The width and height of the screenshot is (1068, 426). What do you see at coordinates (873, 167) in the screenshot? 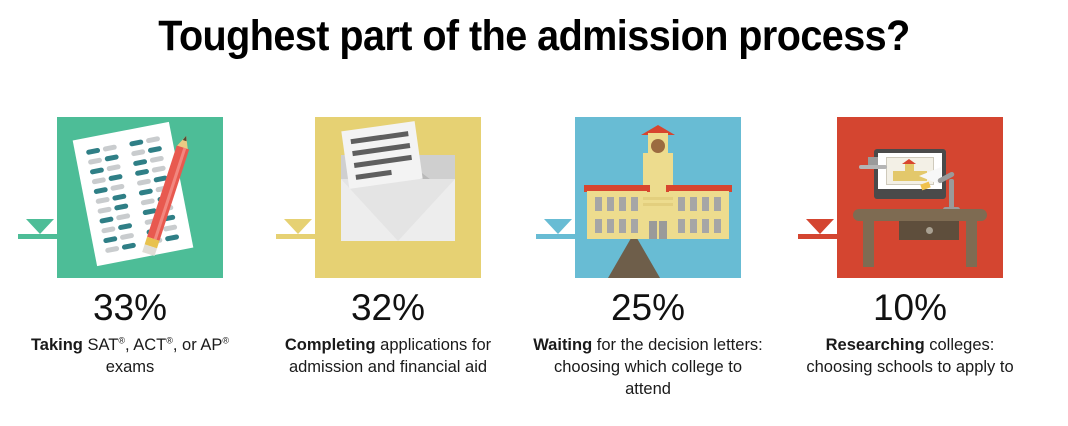
I see `monitor-base` at bounding box center [873, 167].